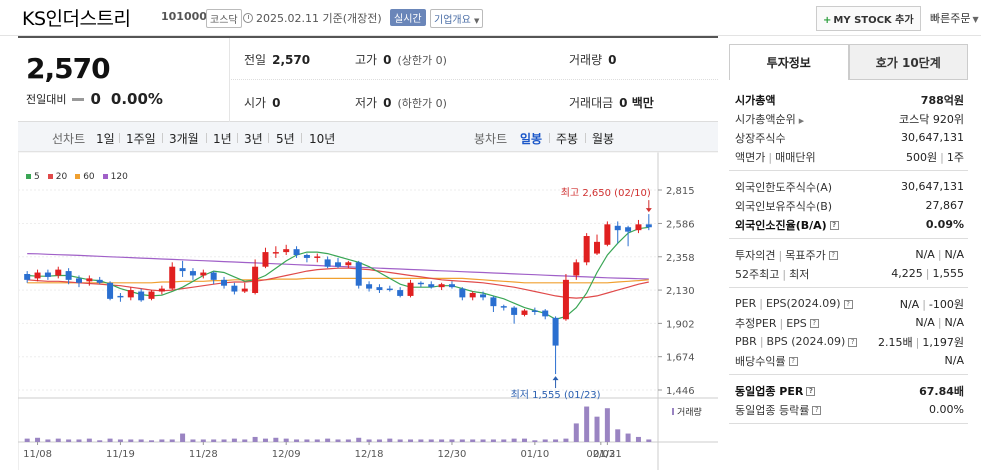 This screenshot has height=470, width=981. Describe the element at coordinates (322, 139) in the screenshot. I see `period-10y: 10년` at that location.